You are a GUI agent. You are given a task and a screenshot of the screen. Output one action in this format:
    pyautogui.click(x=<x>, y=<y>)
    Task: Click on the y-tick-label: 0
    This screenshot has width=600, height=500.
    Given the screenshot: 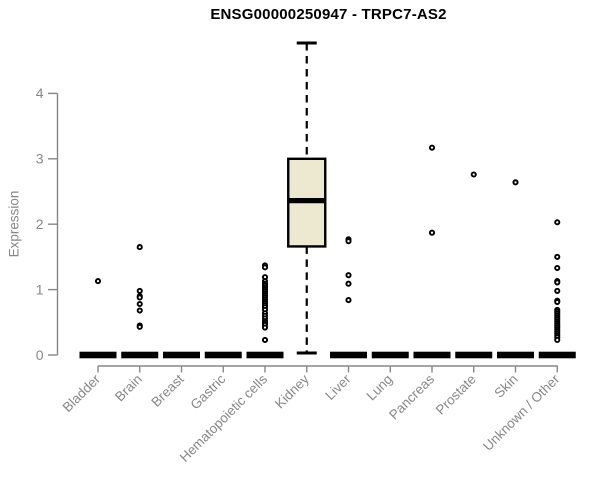 What is the action you would take?
    pyautogui.click(x=40, y=355)
    